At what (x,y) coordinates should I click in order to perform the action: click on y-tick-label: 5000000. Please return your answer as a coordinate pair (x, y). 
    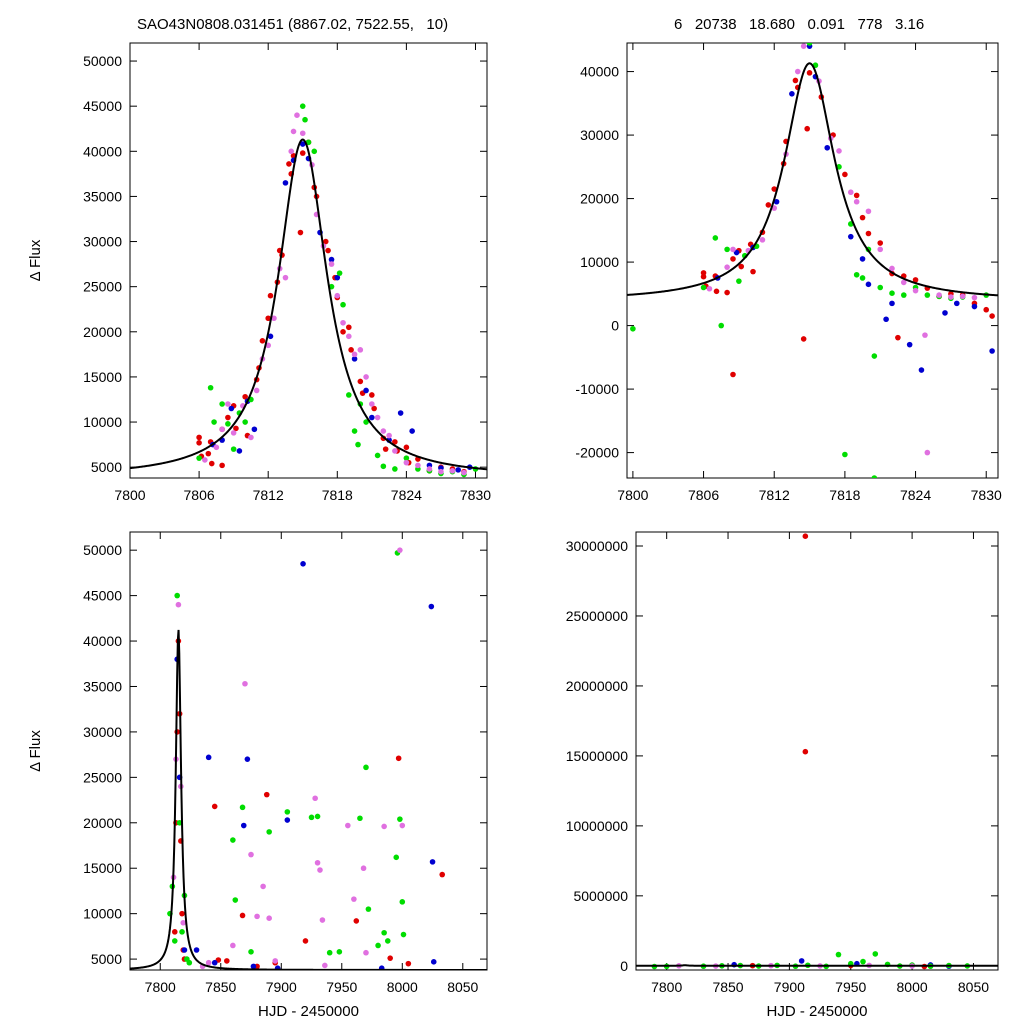
    Looking at the image, I should click on (600, 896).